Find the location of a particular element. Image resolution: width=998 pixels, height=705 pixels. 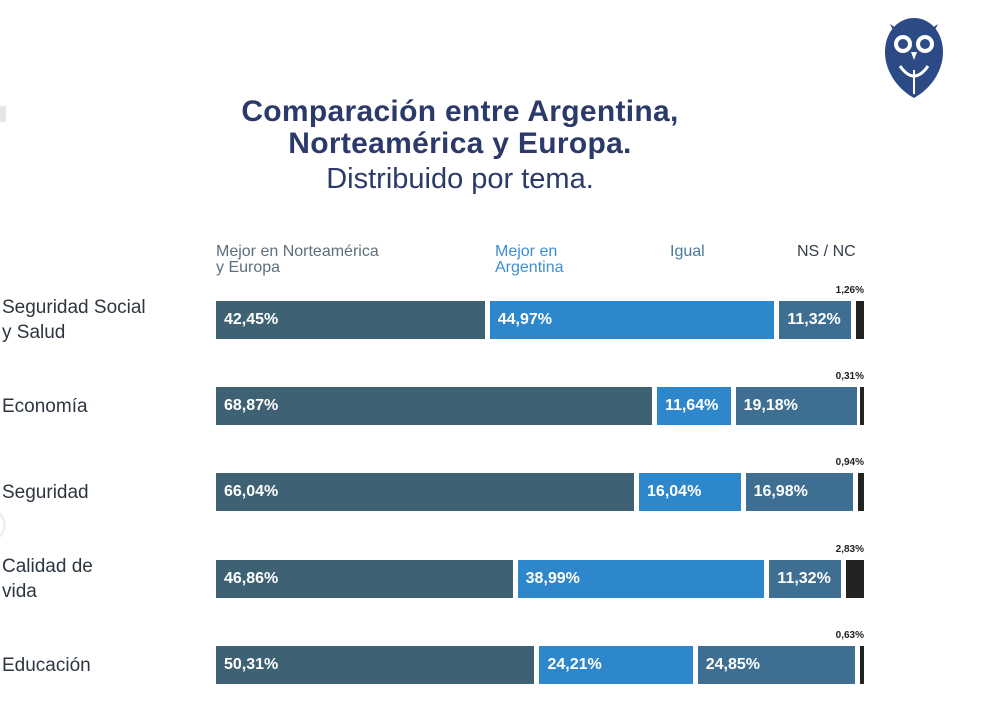

category-label: Educación is located at coordinates (46, 665).